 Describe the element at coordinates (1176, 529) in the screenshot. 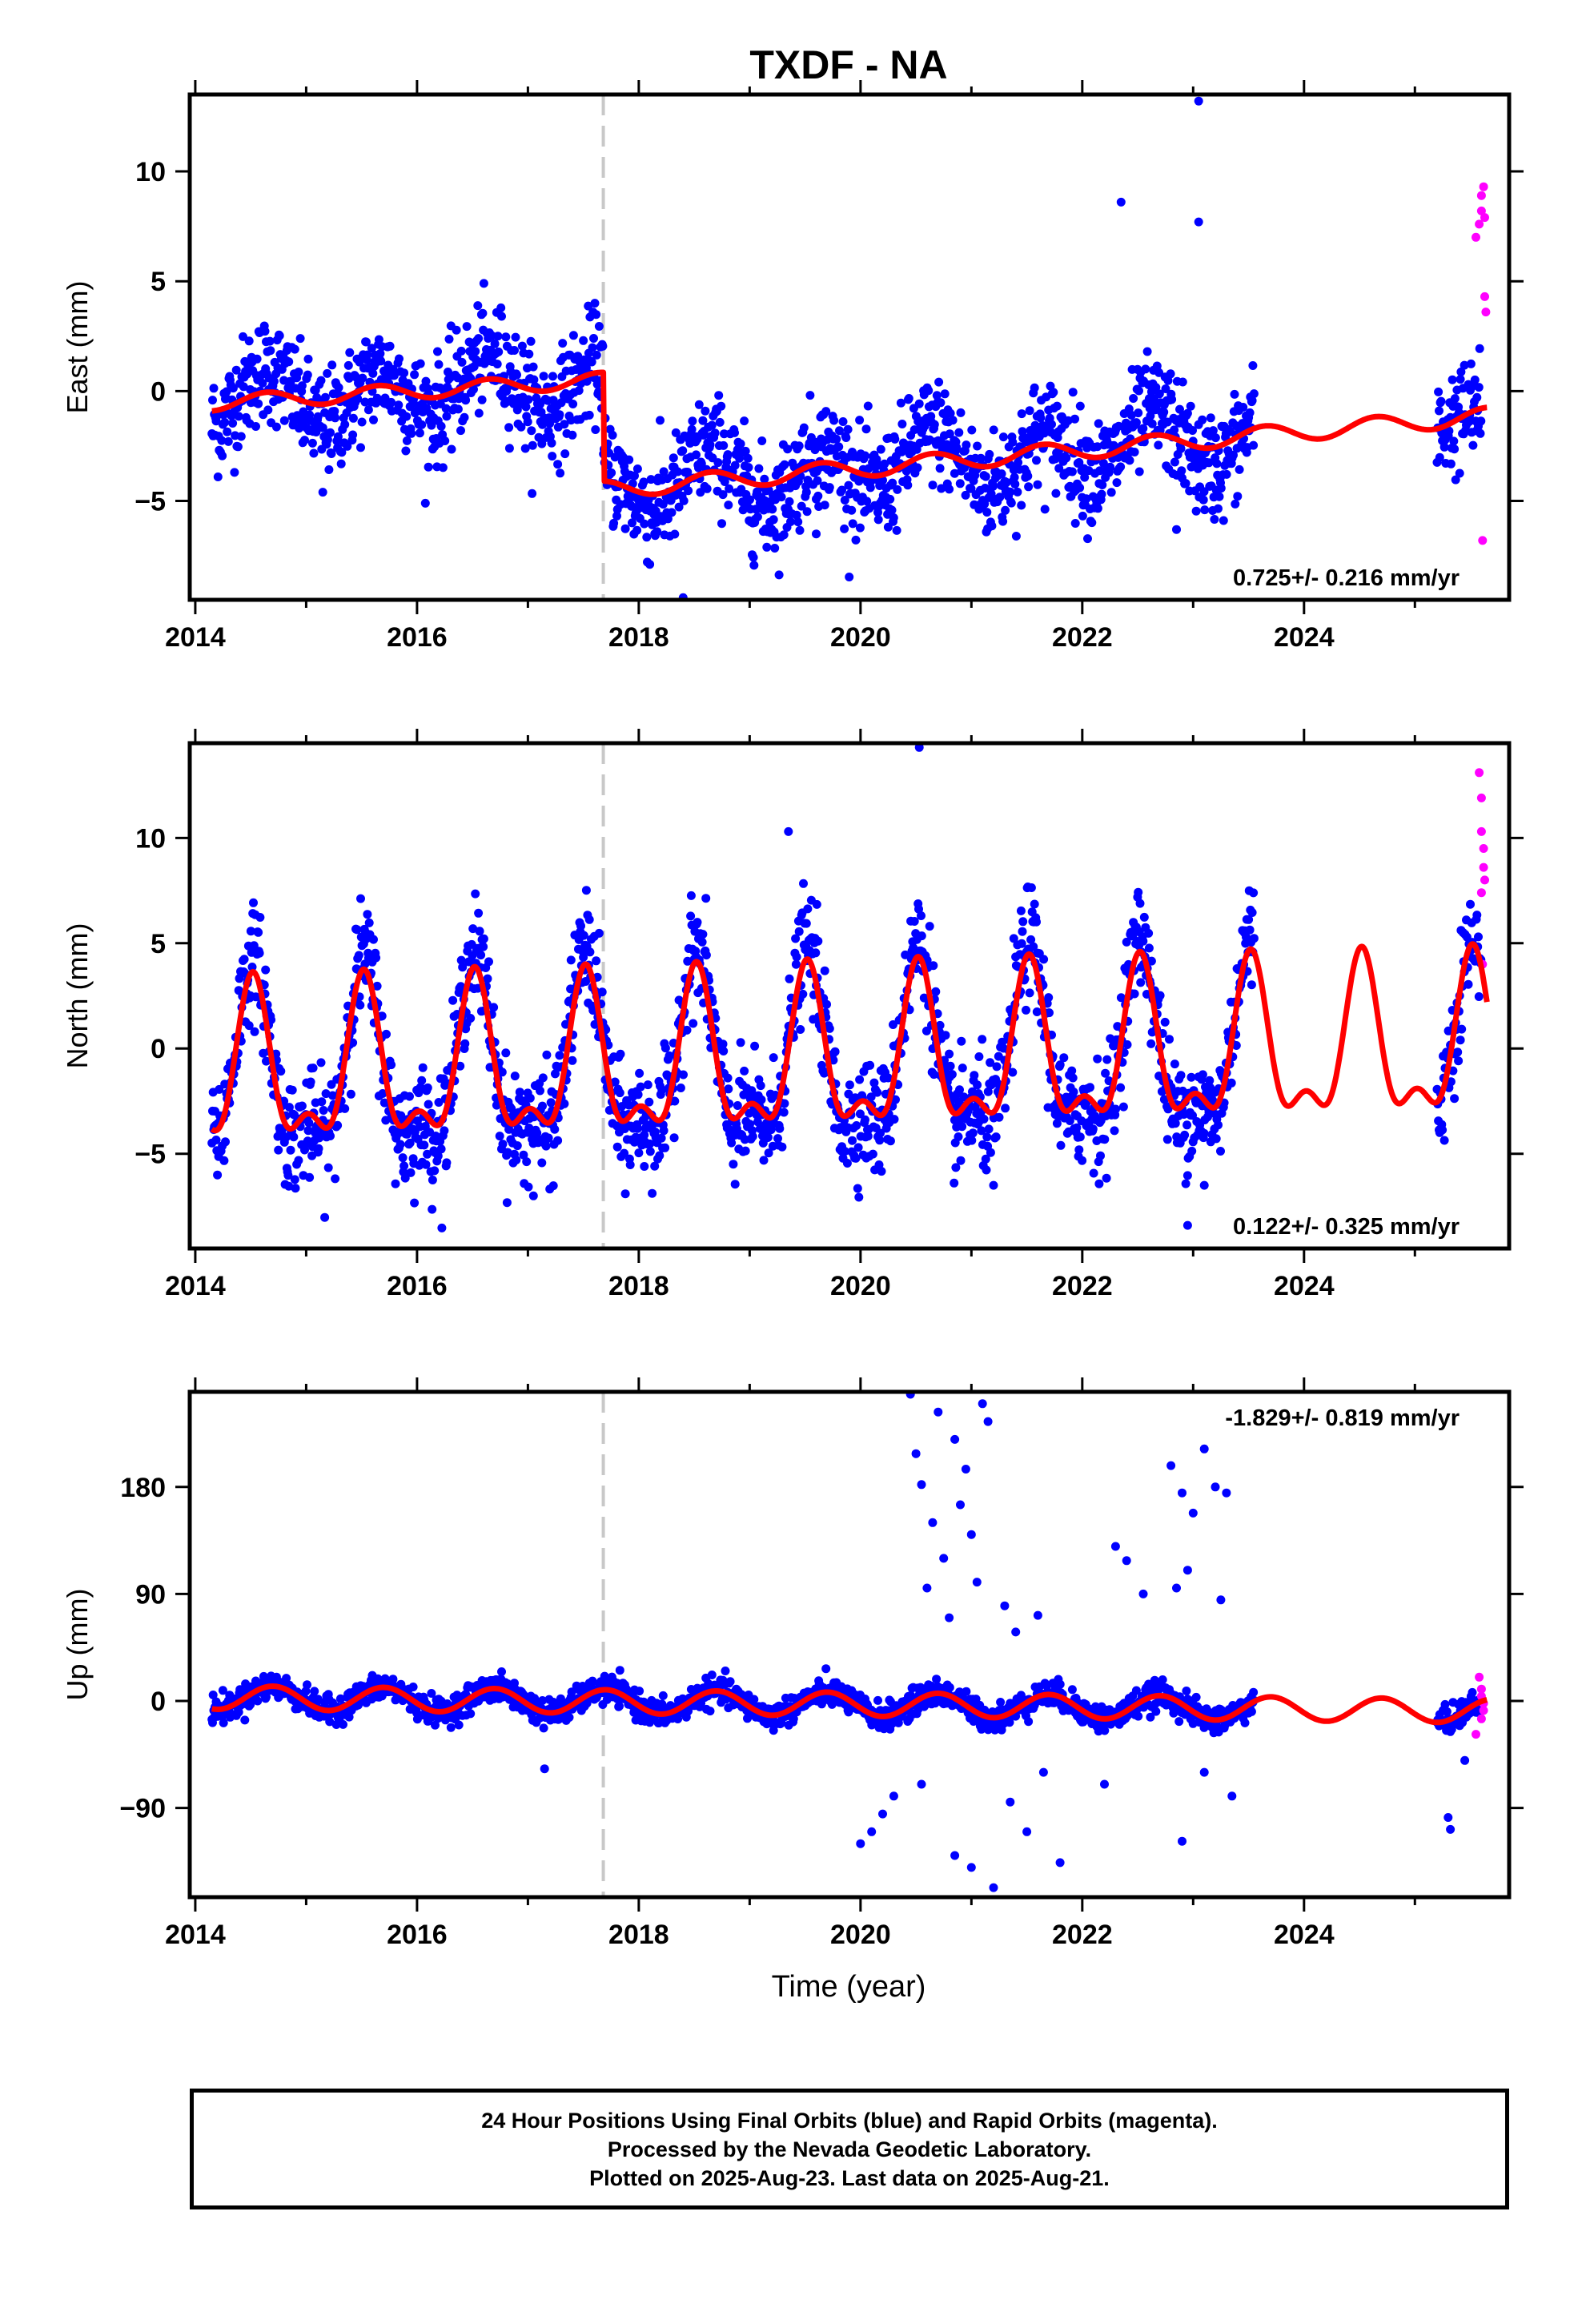

I see `outlier-point` at that location.